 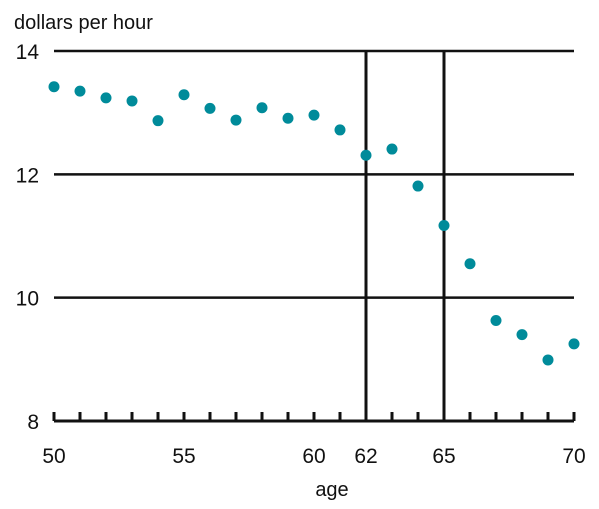 I want to click on x-tick-label-65: 65, so click(x=443, y=456).